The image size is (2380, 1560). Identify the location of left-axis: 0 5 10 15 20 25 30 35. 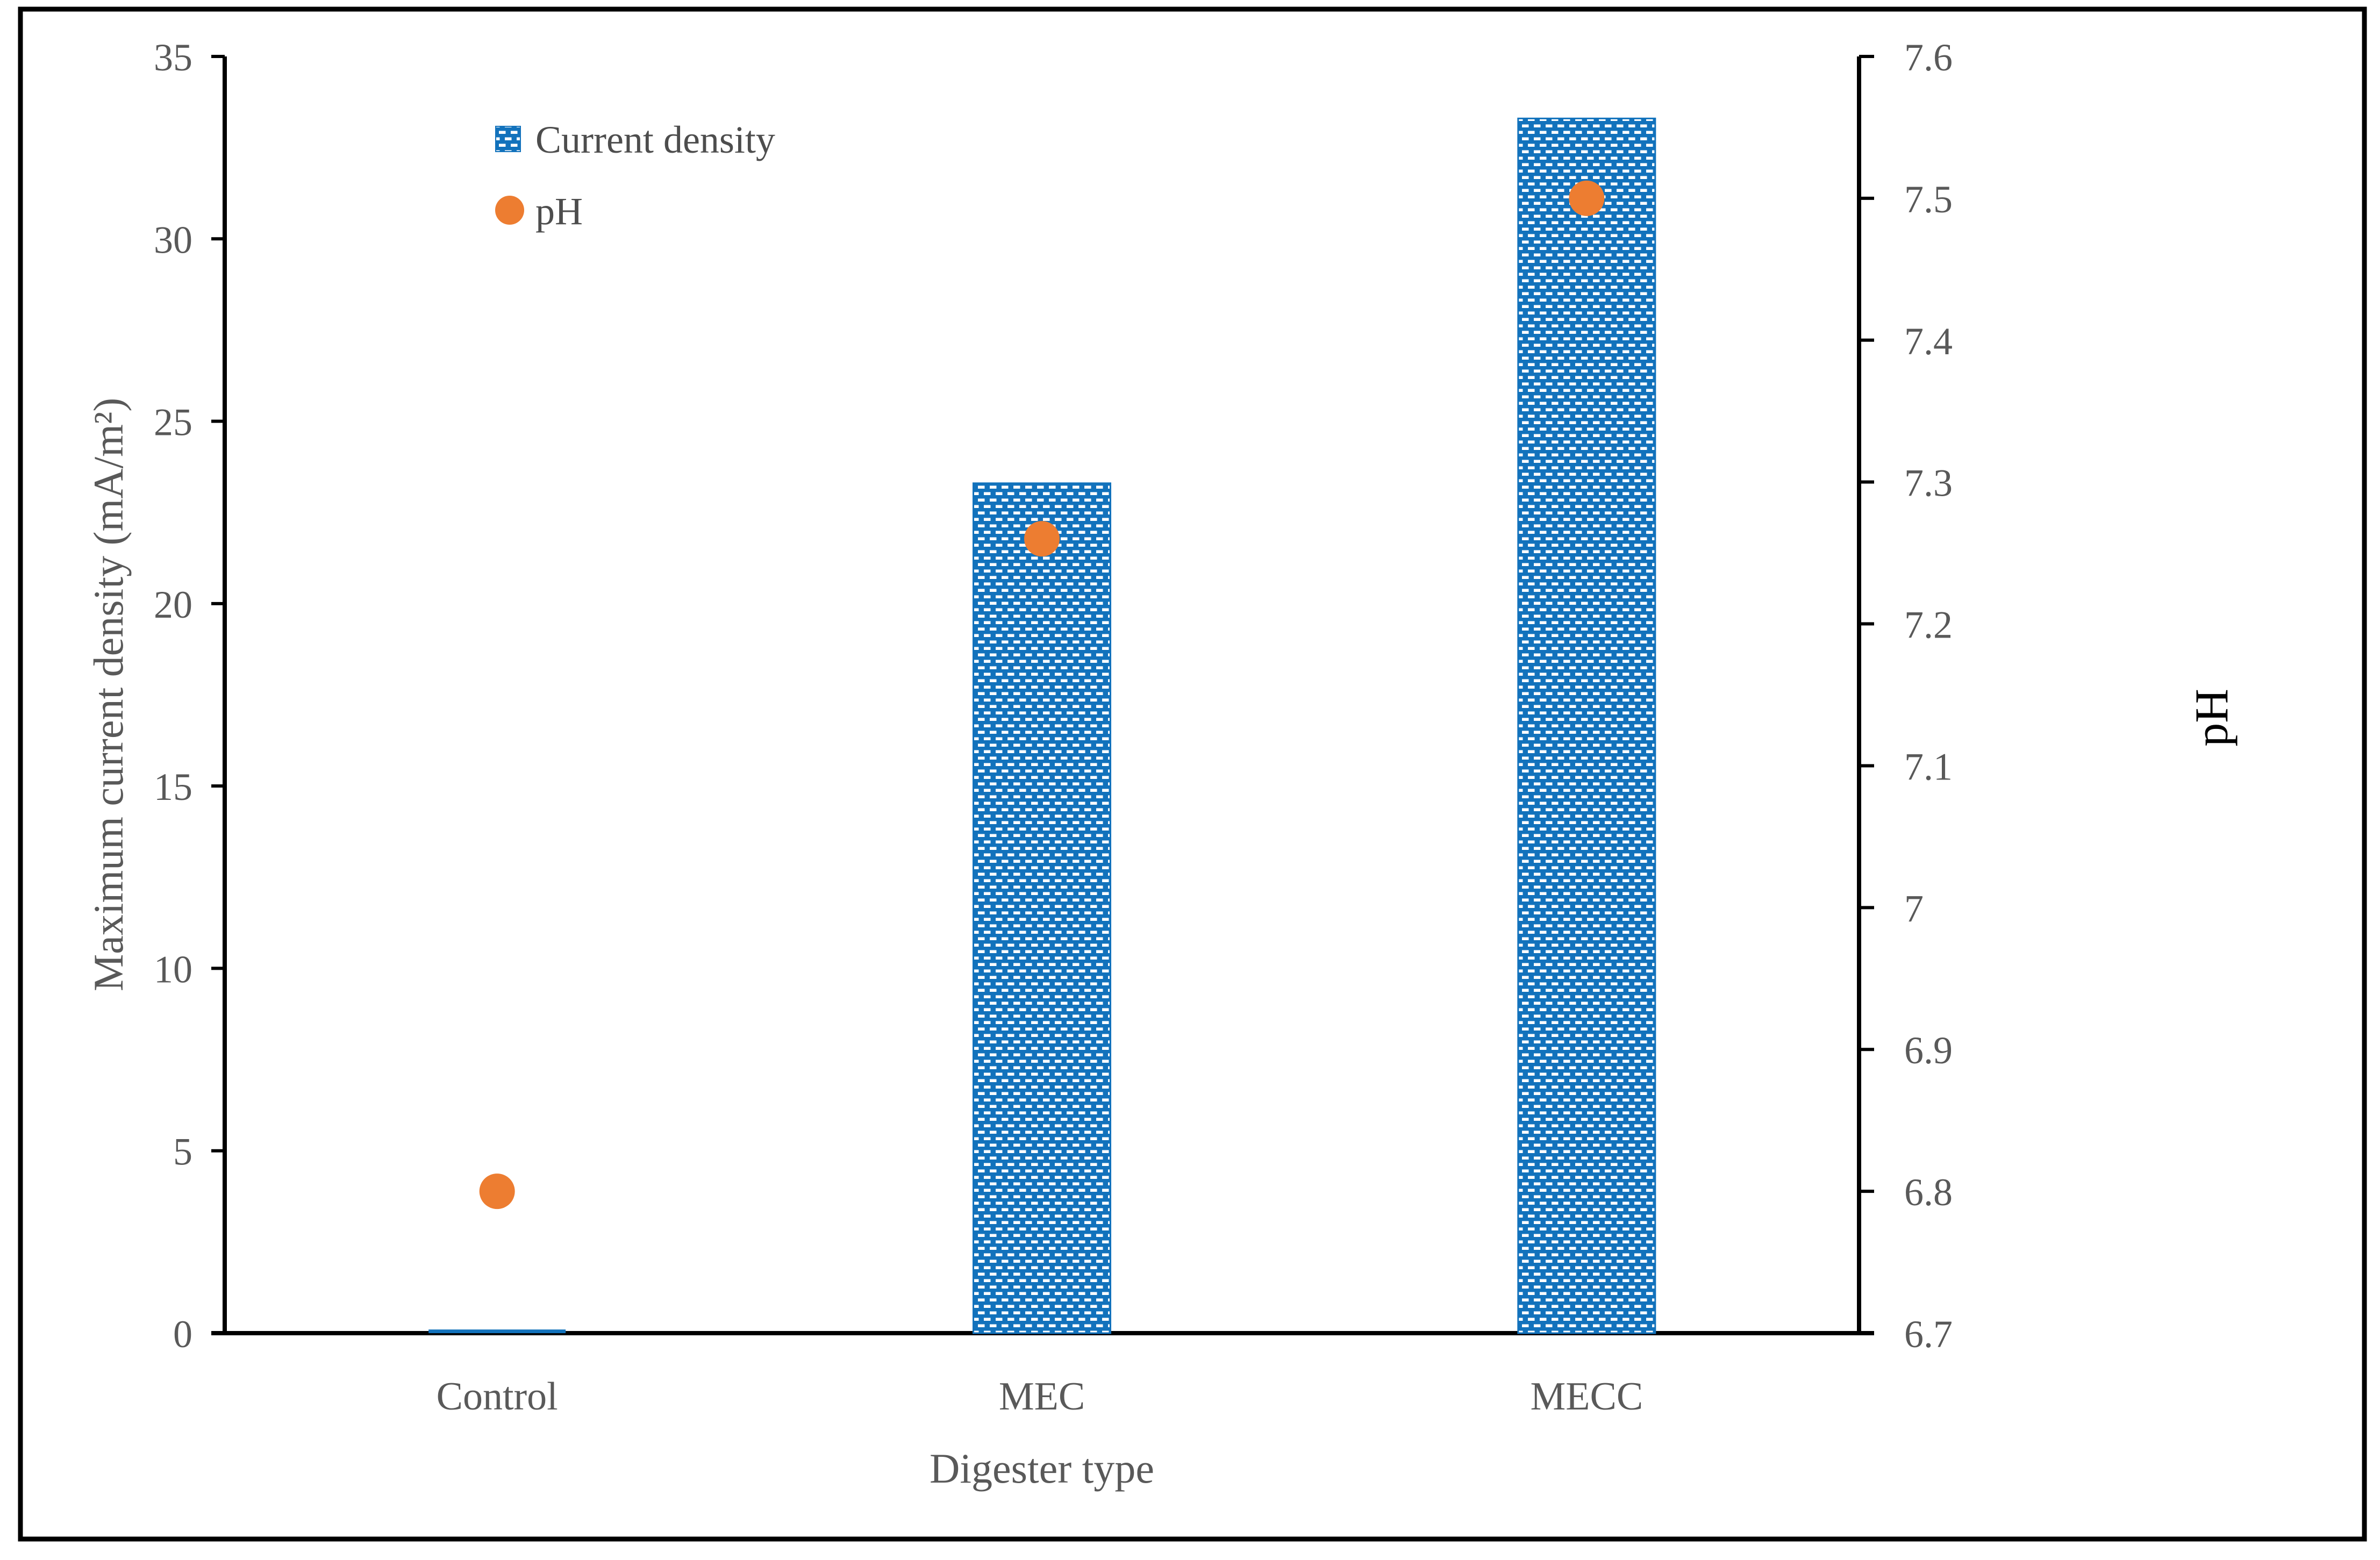
(189, 696).